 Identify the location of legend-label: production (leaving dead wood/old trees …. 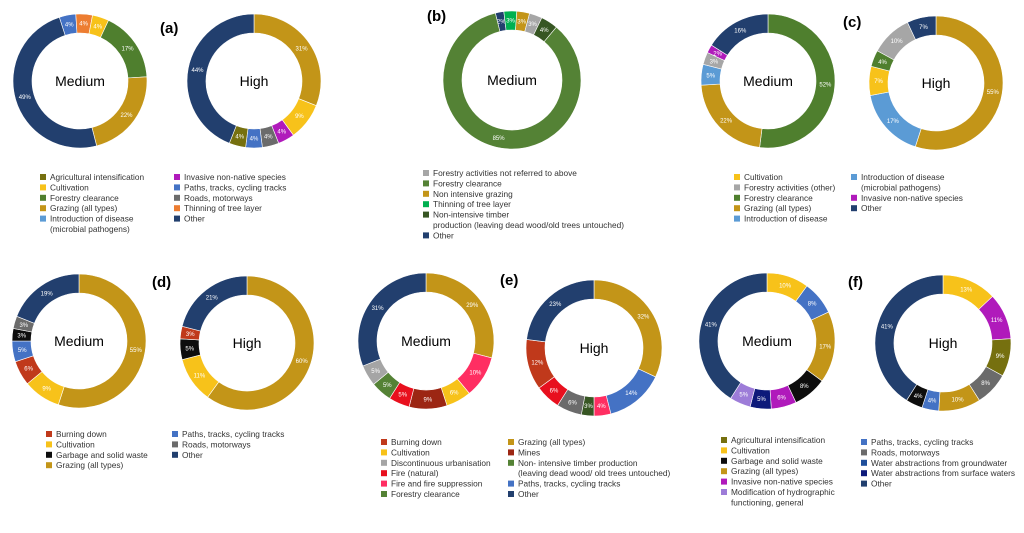
(528, 225).